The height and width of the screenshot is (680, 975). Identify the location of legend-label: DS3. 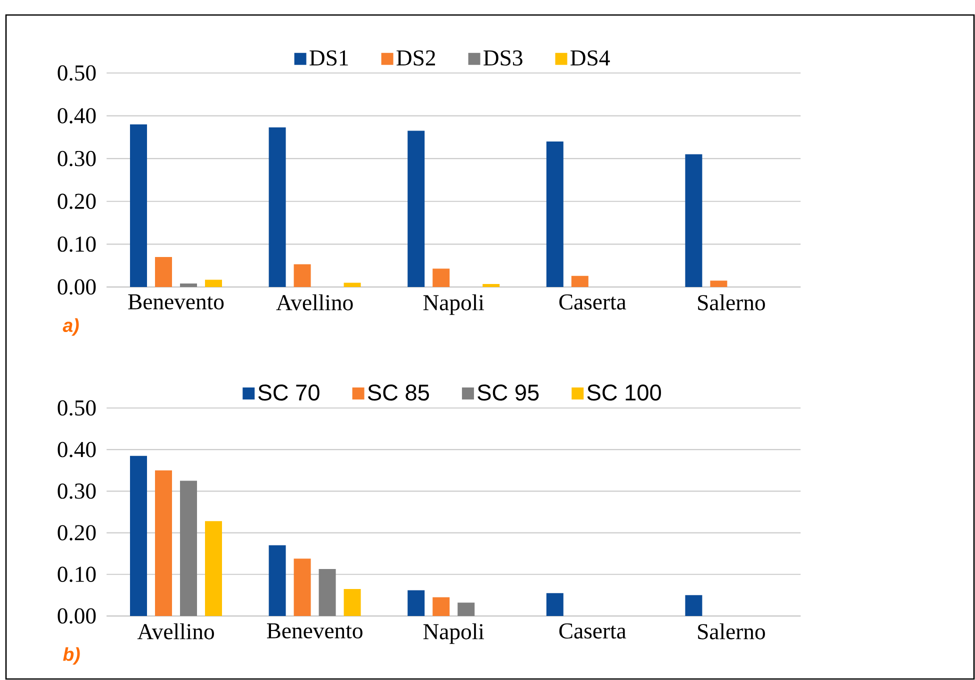
(503, 58).